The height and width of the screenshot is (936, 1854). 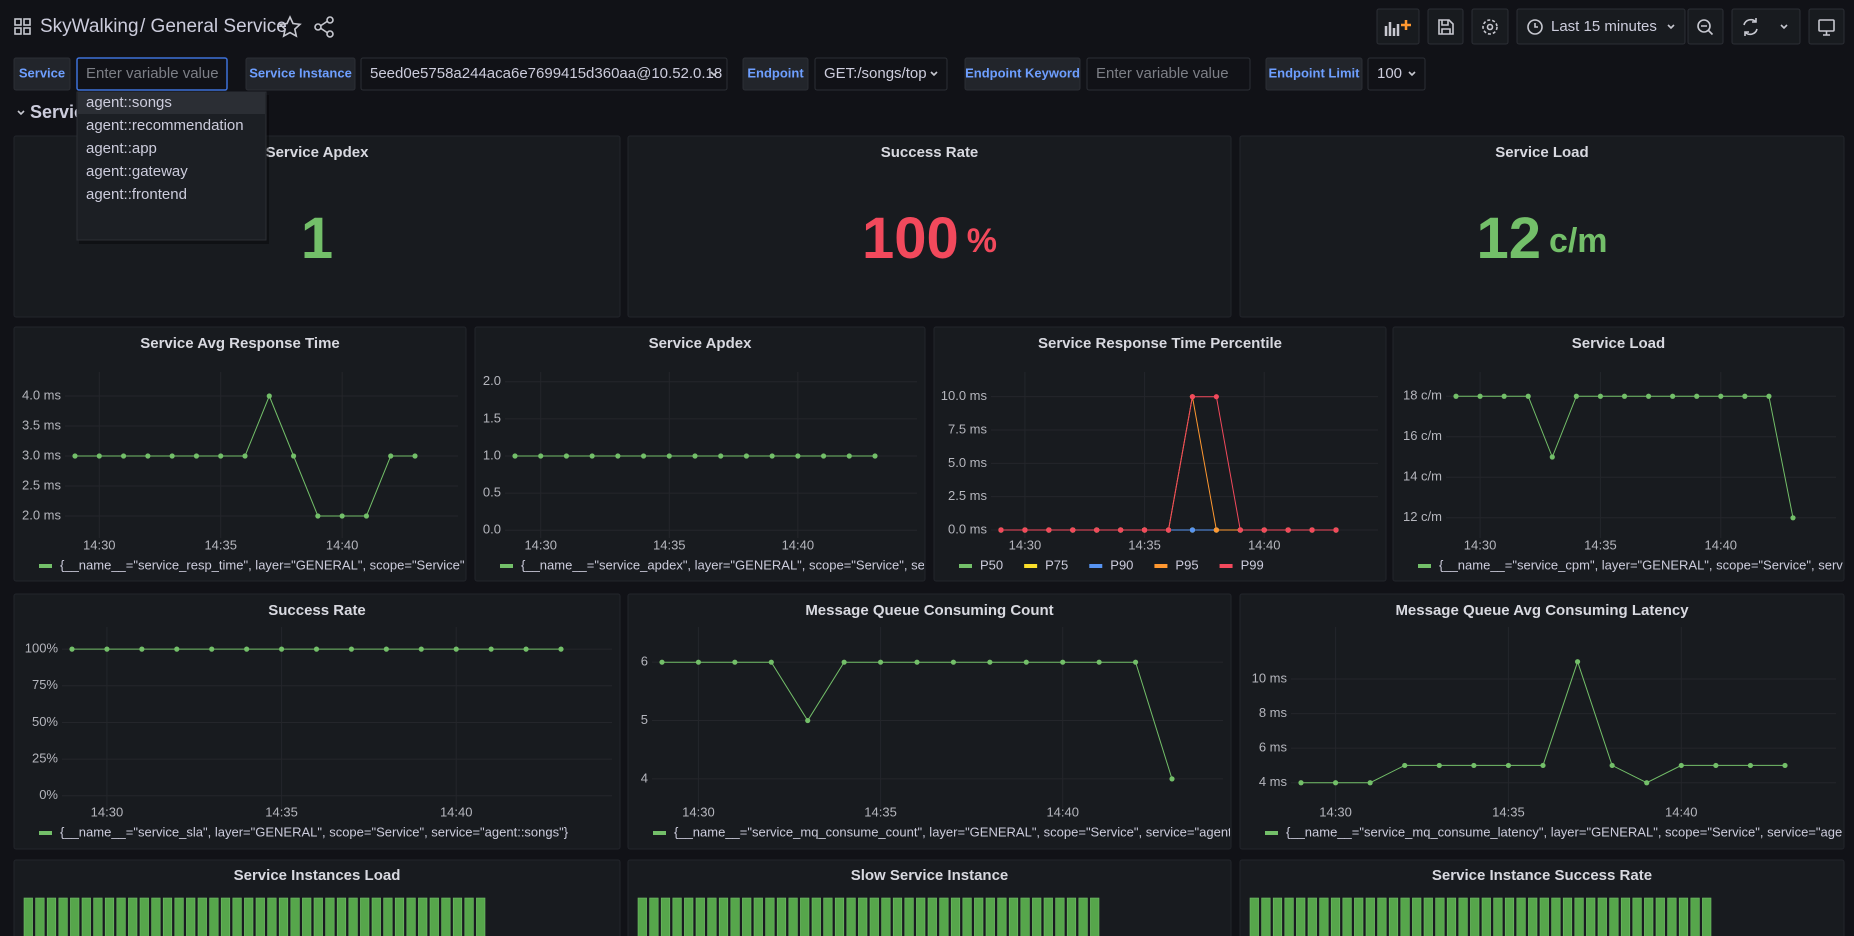 I want to click on stat-unit: %, so click(x=982, y=241).